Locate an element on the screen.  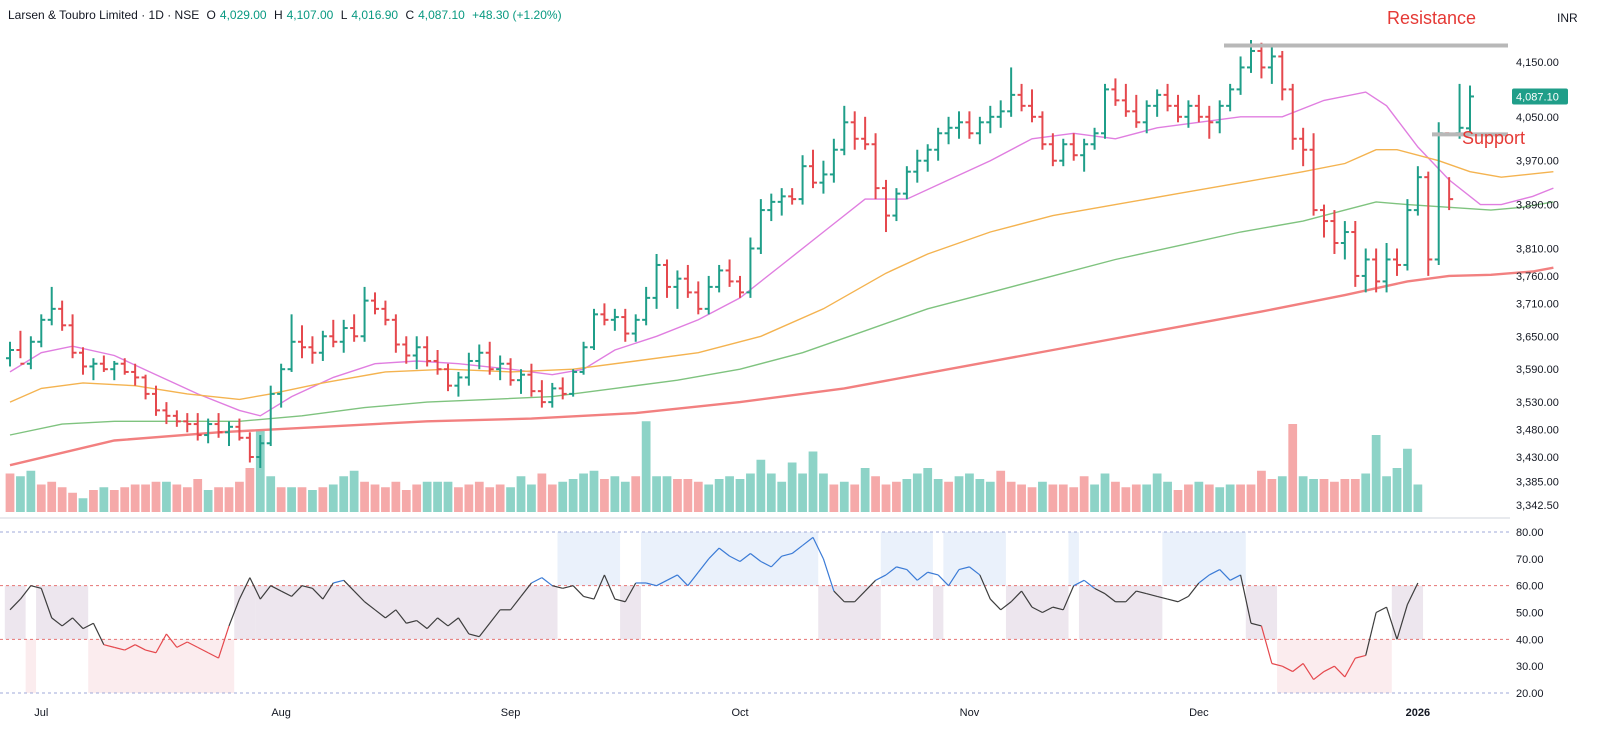
price-axis-tick: 3,710.00 is located at coordinates (1537, 304).